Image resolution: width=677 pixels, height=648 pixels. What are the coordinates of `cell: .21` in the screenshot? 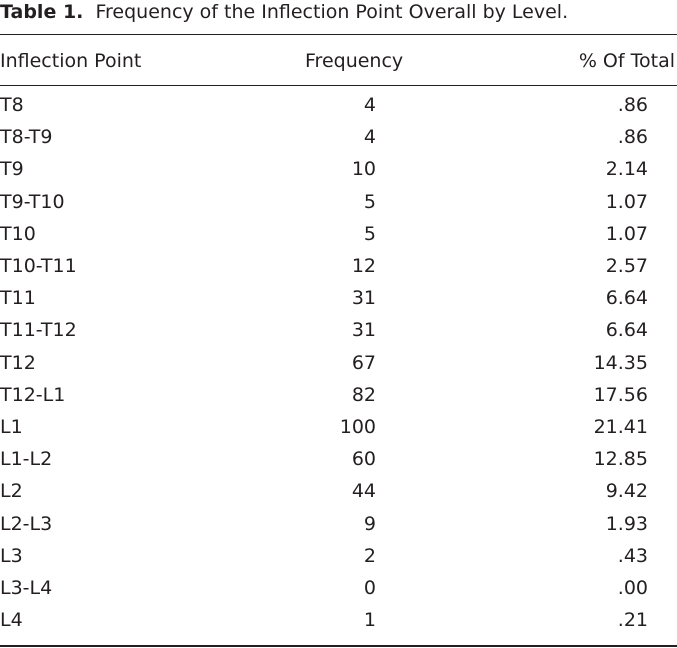 It's located at (632, 620).